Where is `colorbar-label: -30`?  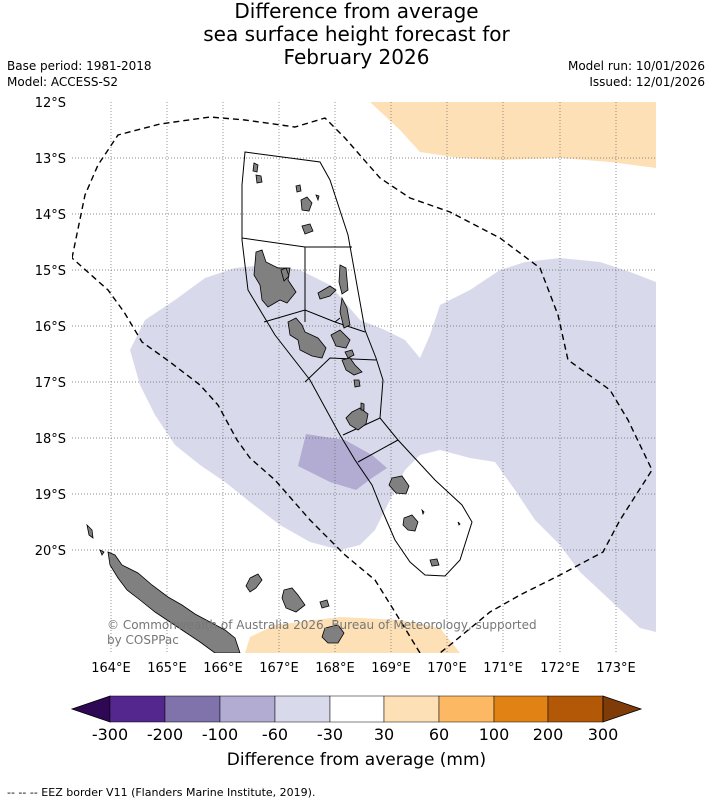 colorbar-label: -30 is located at coordinates (330, 734).